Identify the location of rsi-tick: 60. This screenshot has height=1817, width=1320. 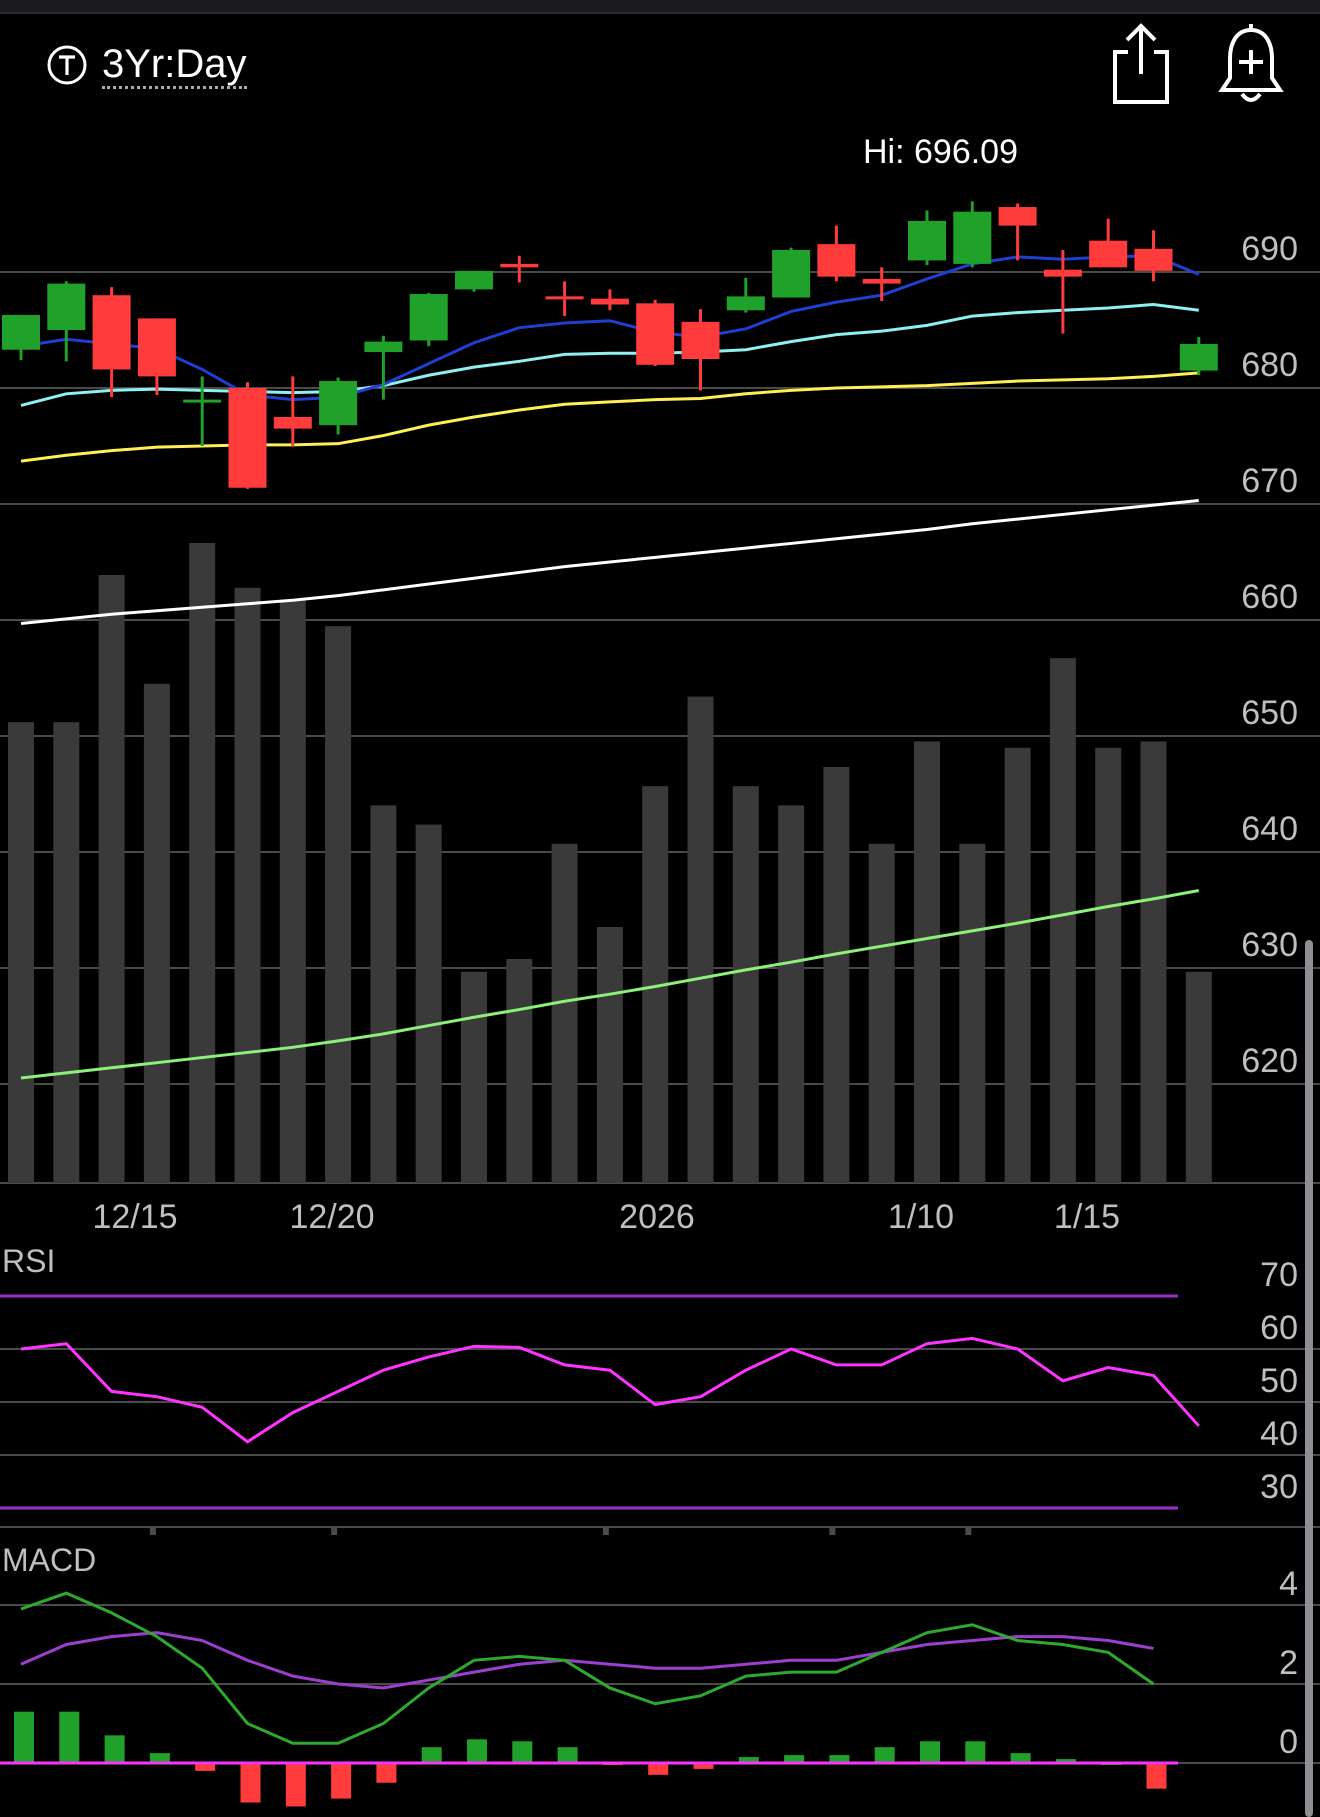
(1279, 1328).